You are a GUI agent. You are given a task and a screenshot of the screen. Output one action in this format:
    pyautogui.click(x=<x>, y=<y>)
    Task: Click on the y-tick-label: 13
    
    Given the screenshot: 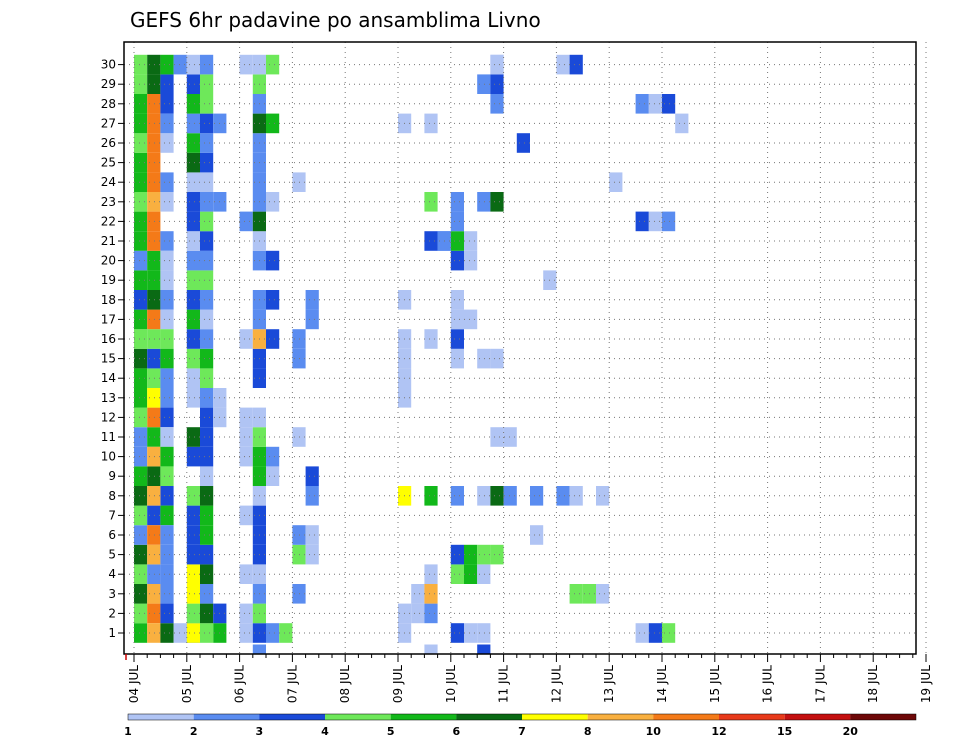 What is the action you would take?
    pyautogui.click(x=108, y=398)
    